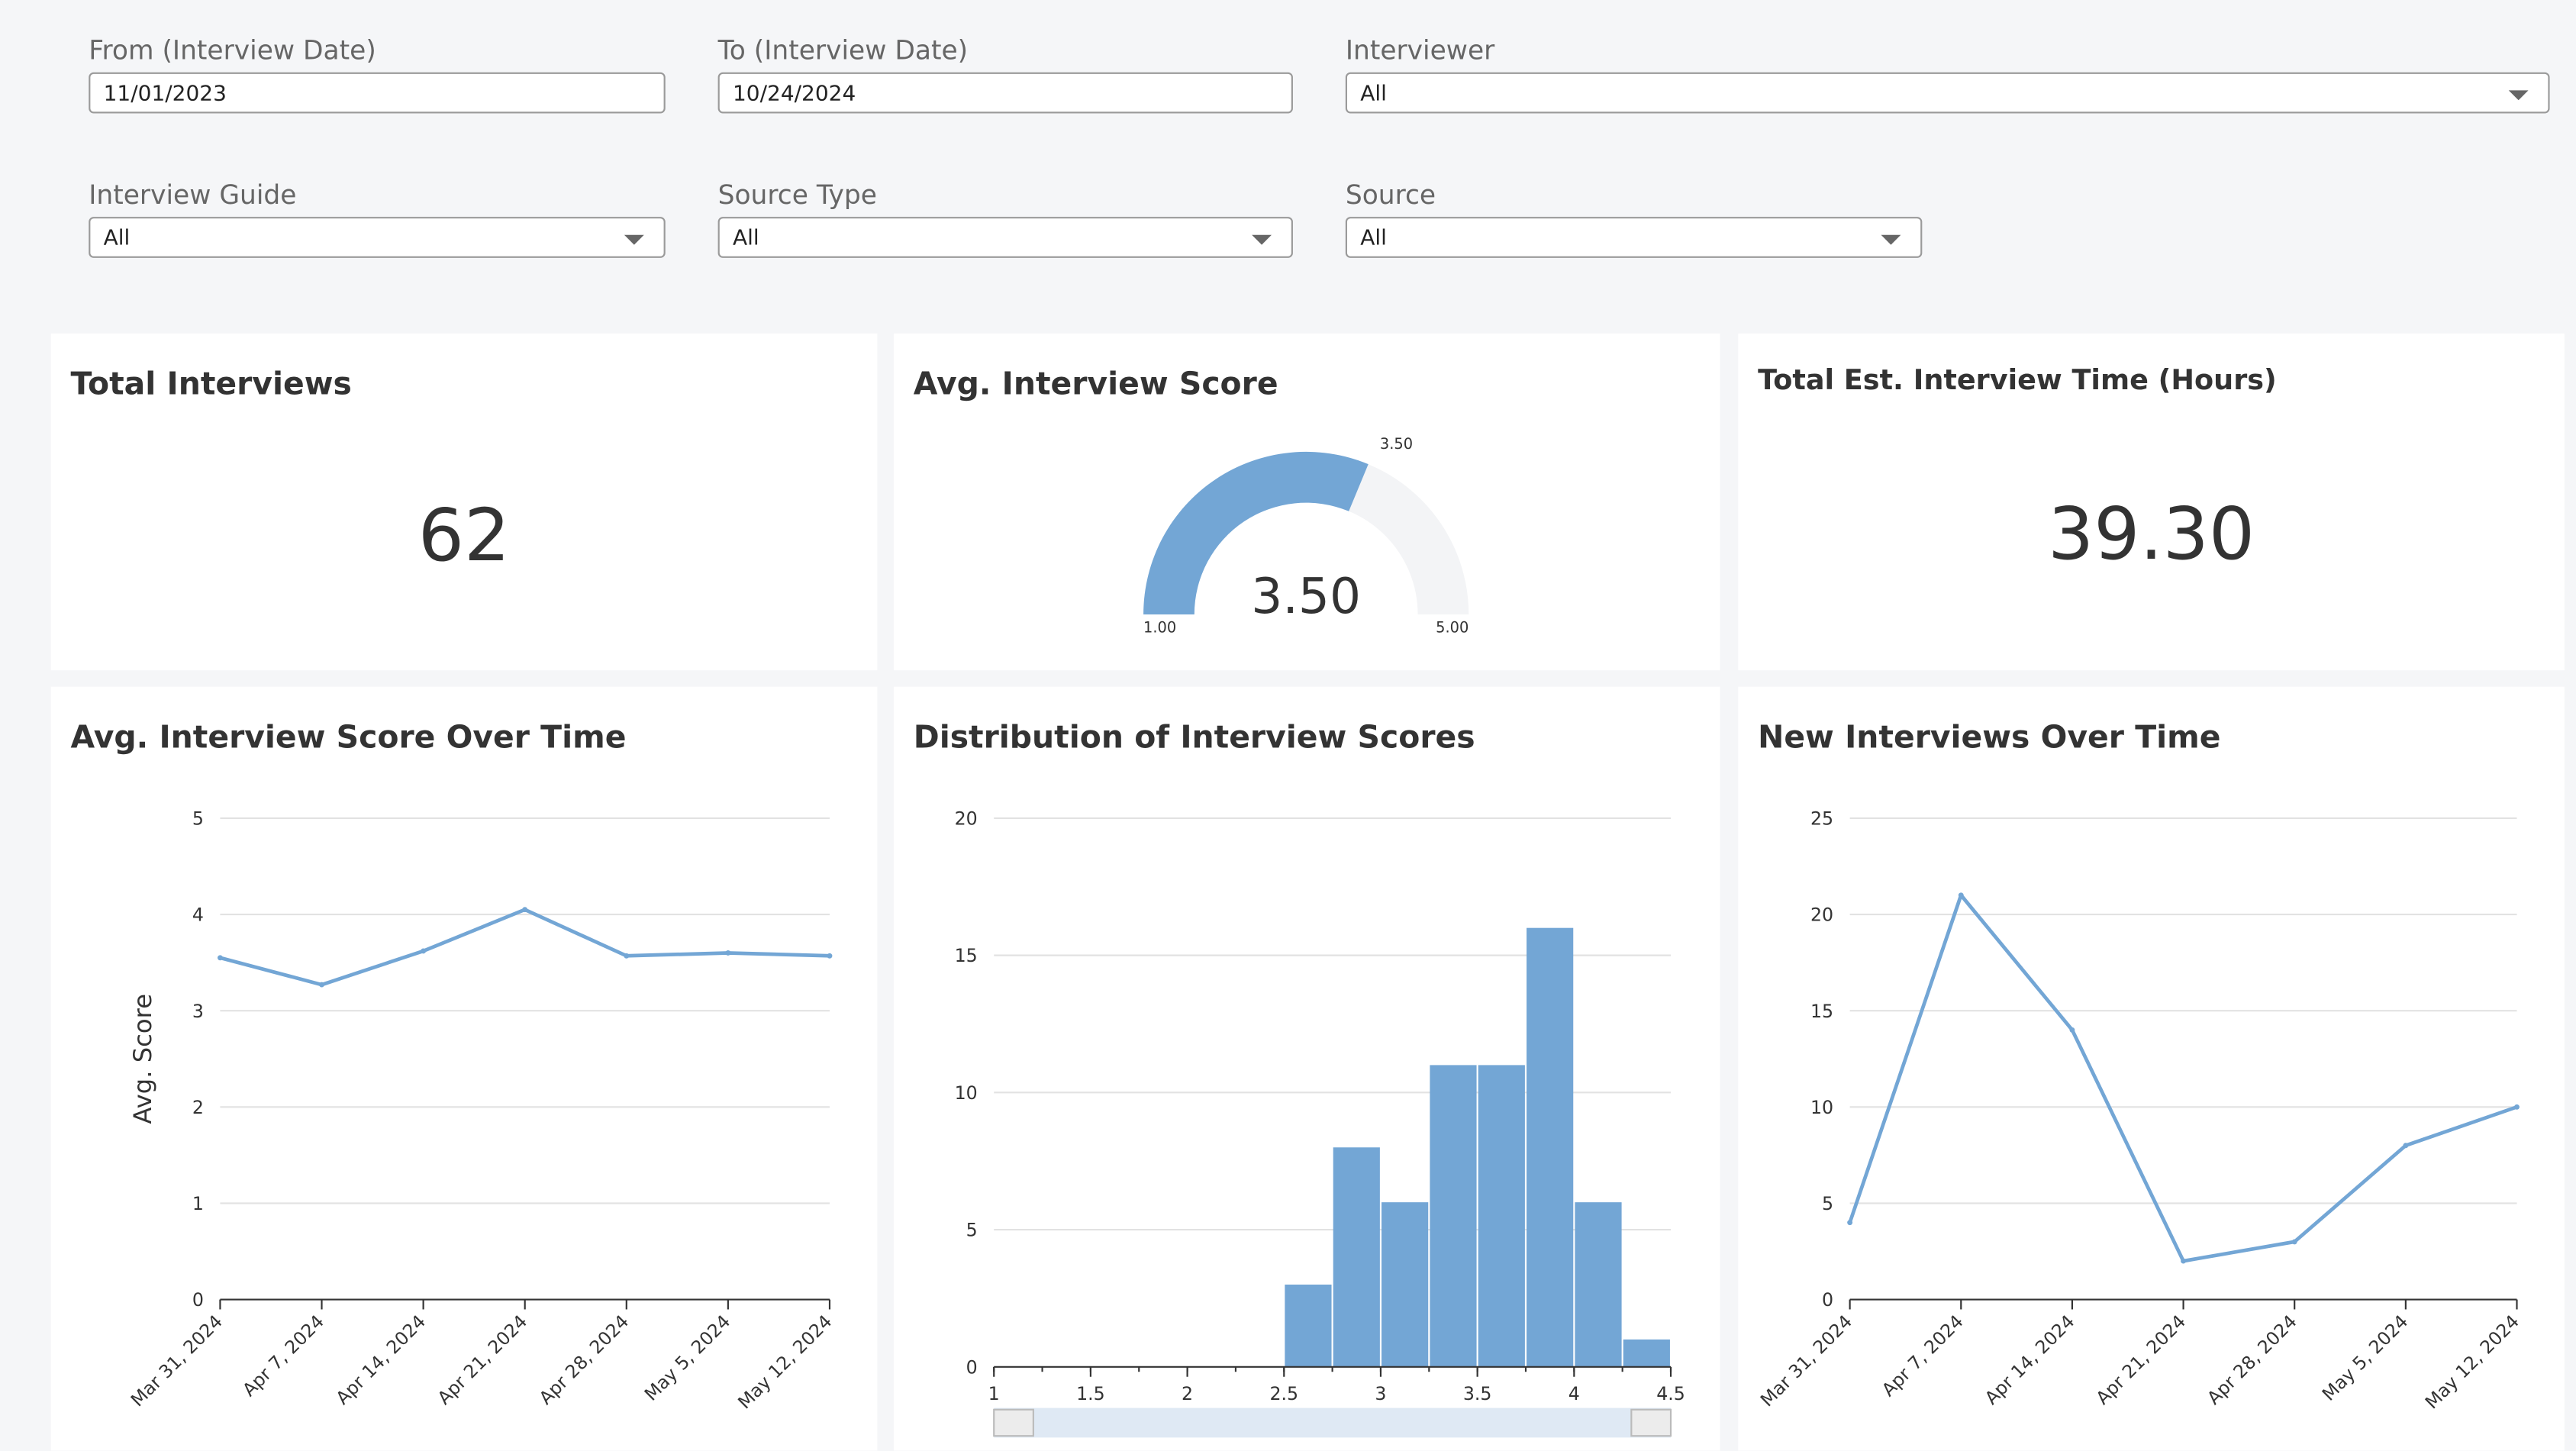  I want to click on score-distribution-title: Distribution of Interview Scores, so click(1194, 737).